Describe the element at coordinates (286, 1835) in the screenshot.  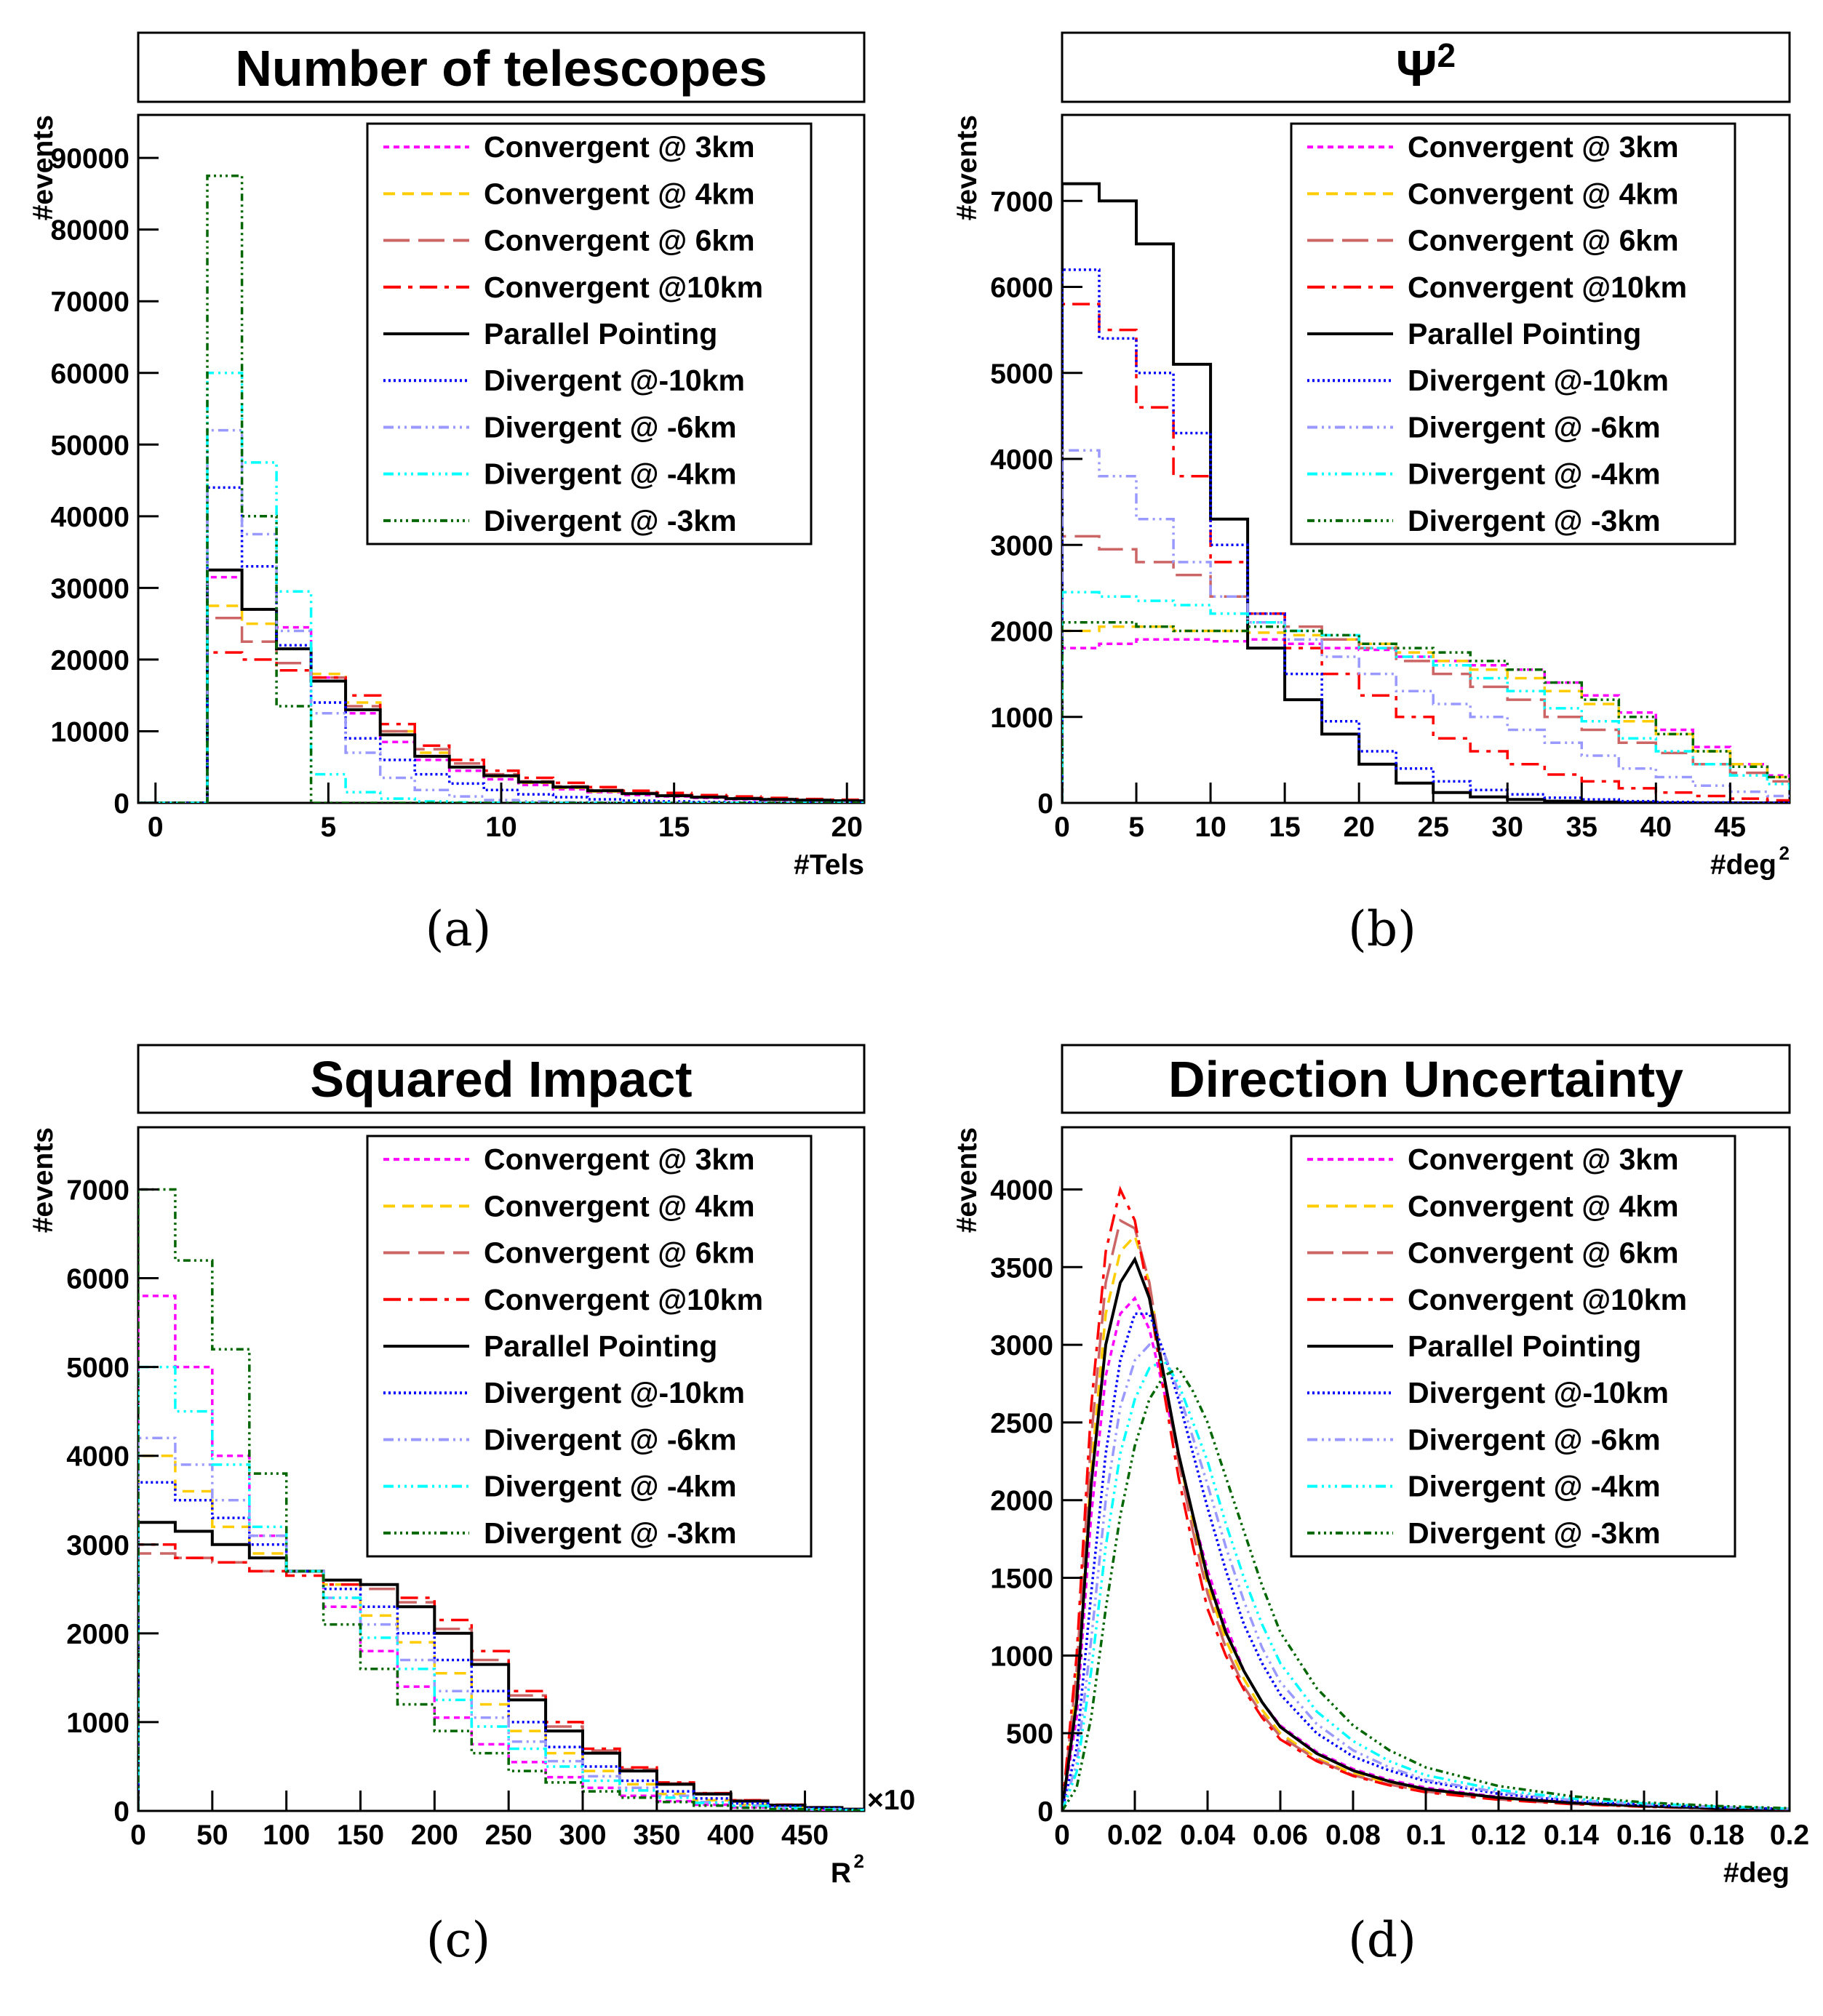
I see `x-tick-label: 100` at that location.